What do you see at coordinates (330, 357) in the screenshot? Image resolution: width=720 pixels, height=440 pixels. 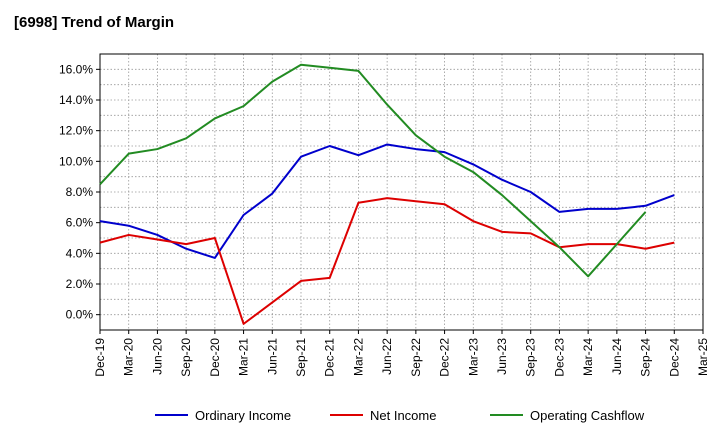 I see `x-tick-label: Dec-21` at bounding box center [330, 357].